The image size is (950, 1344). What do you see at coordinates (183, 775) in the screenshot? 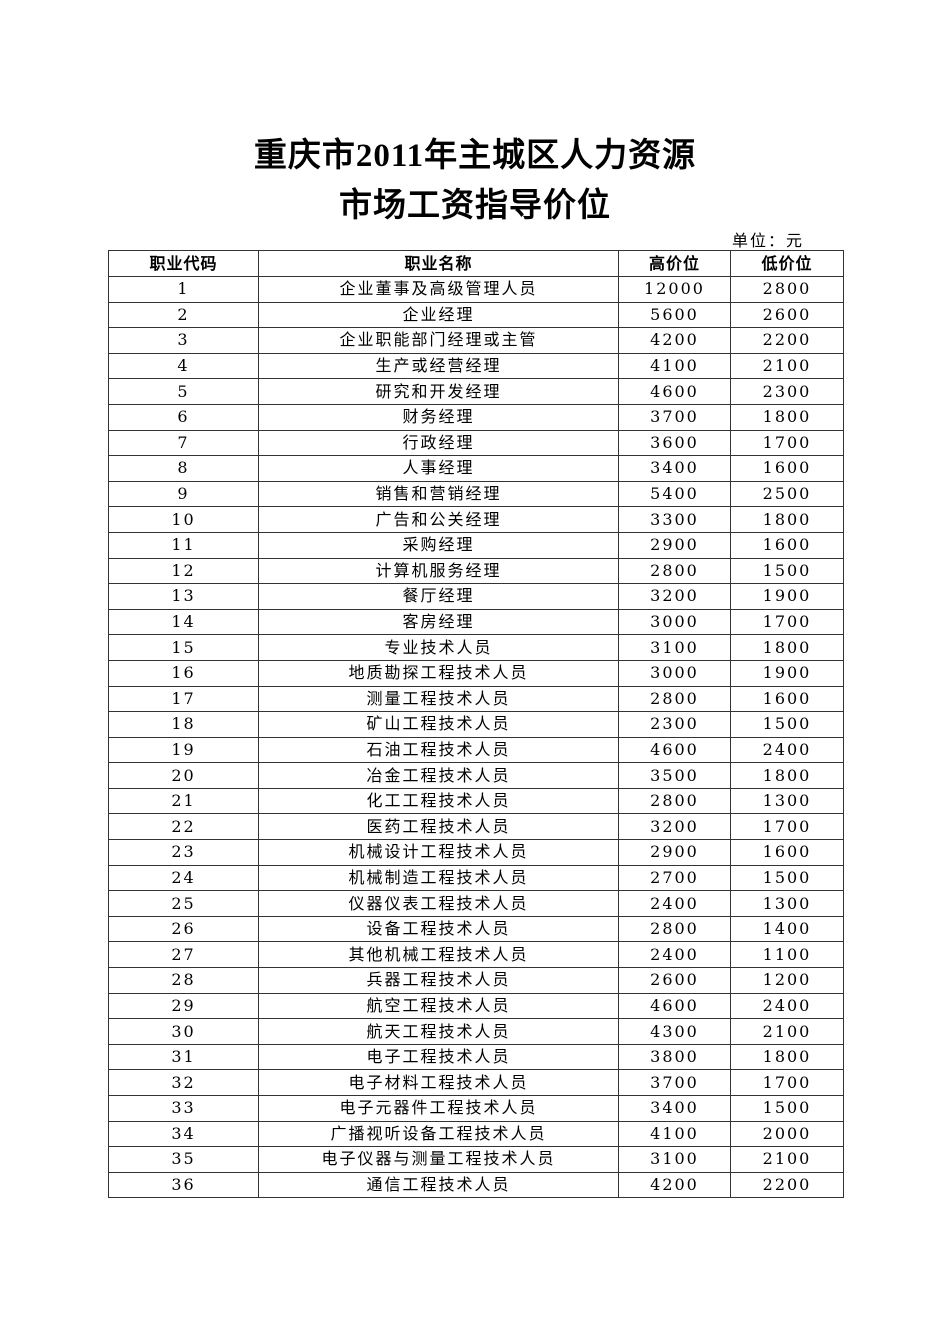
I see `cell-code: 20` at bounding box center [183, 775].